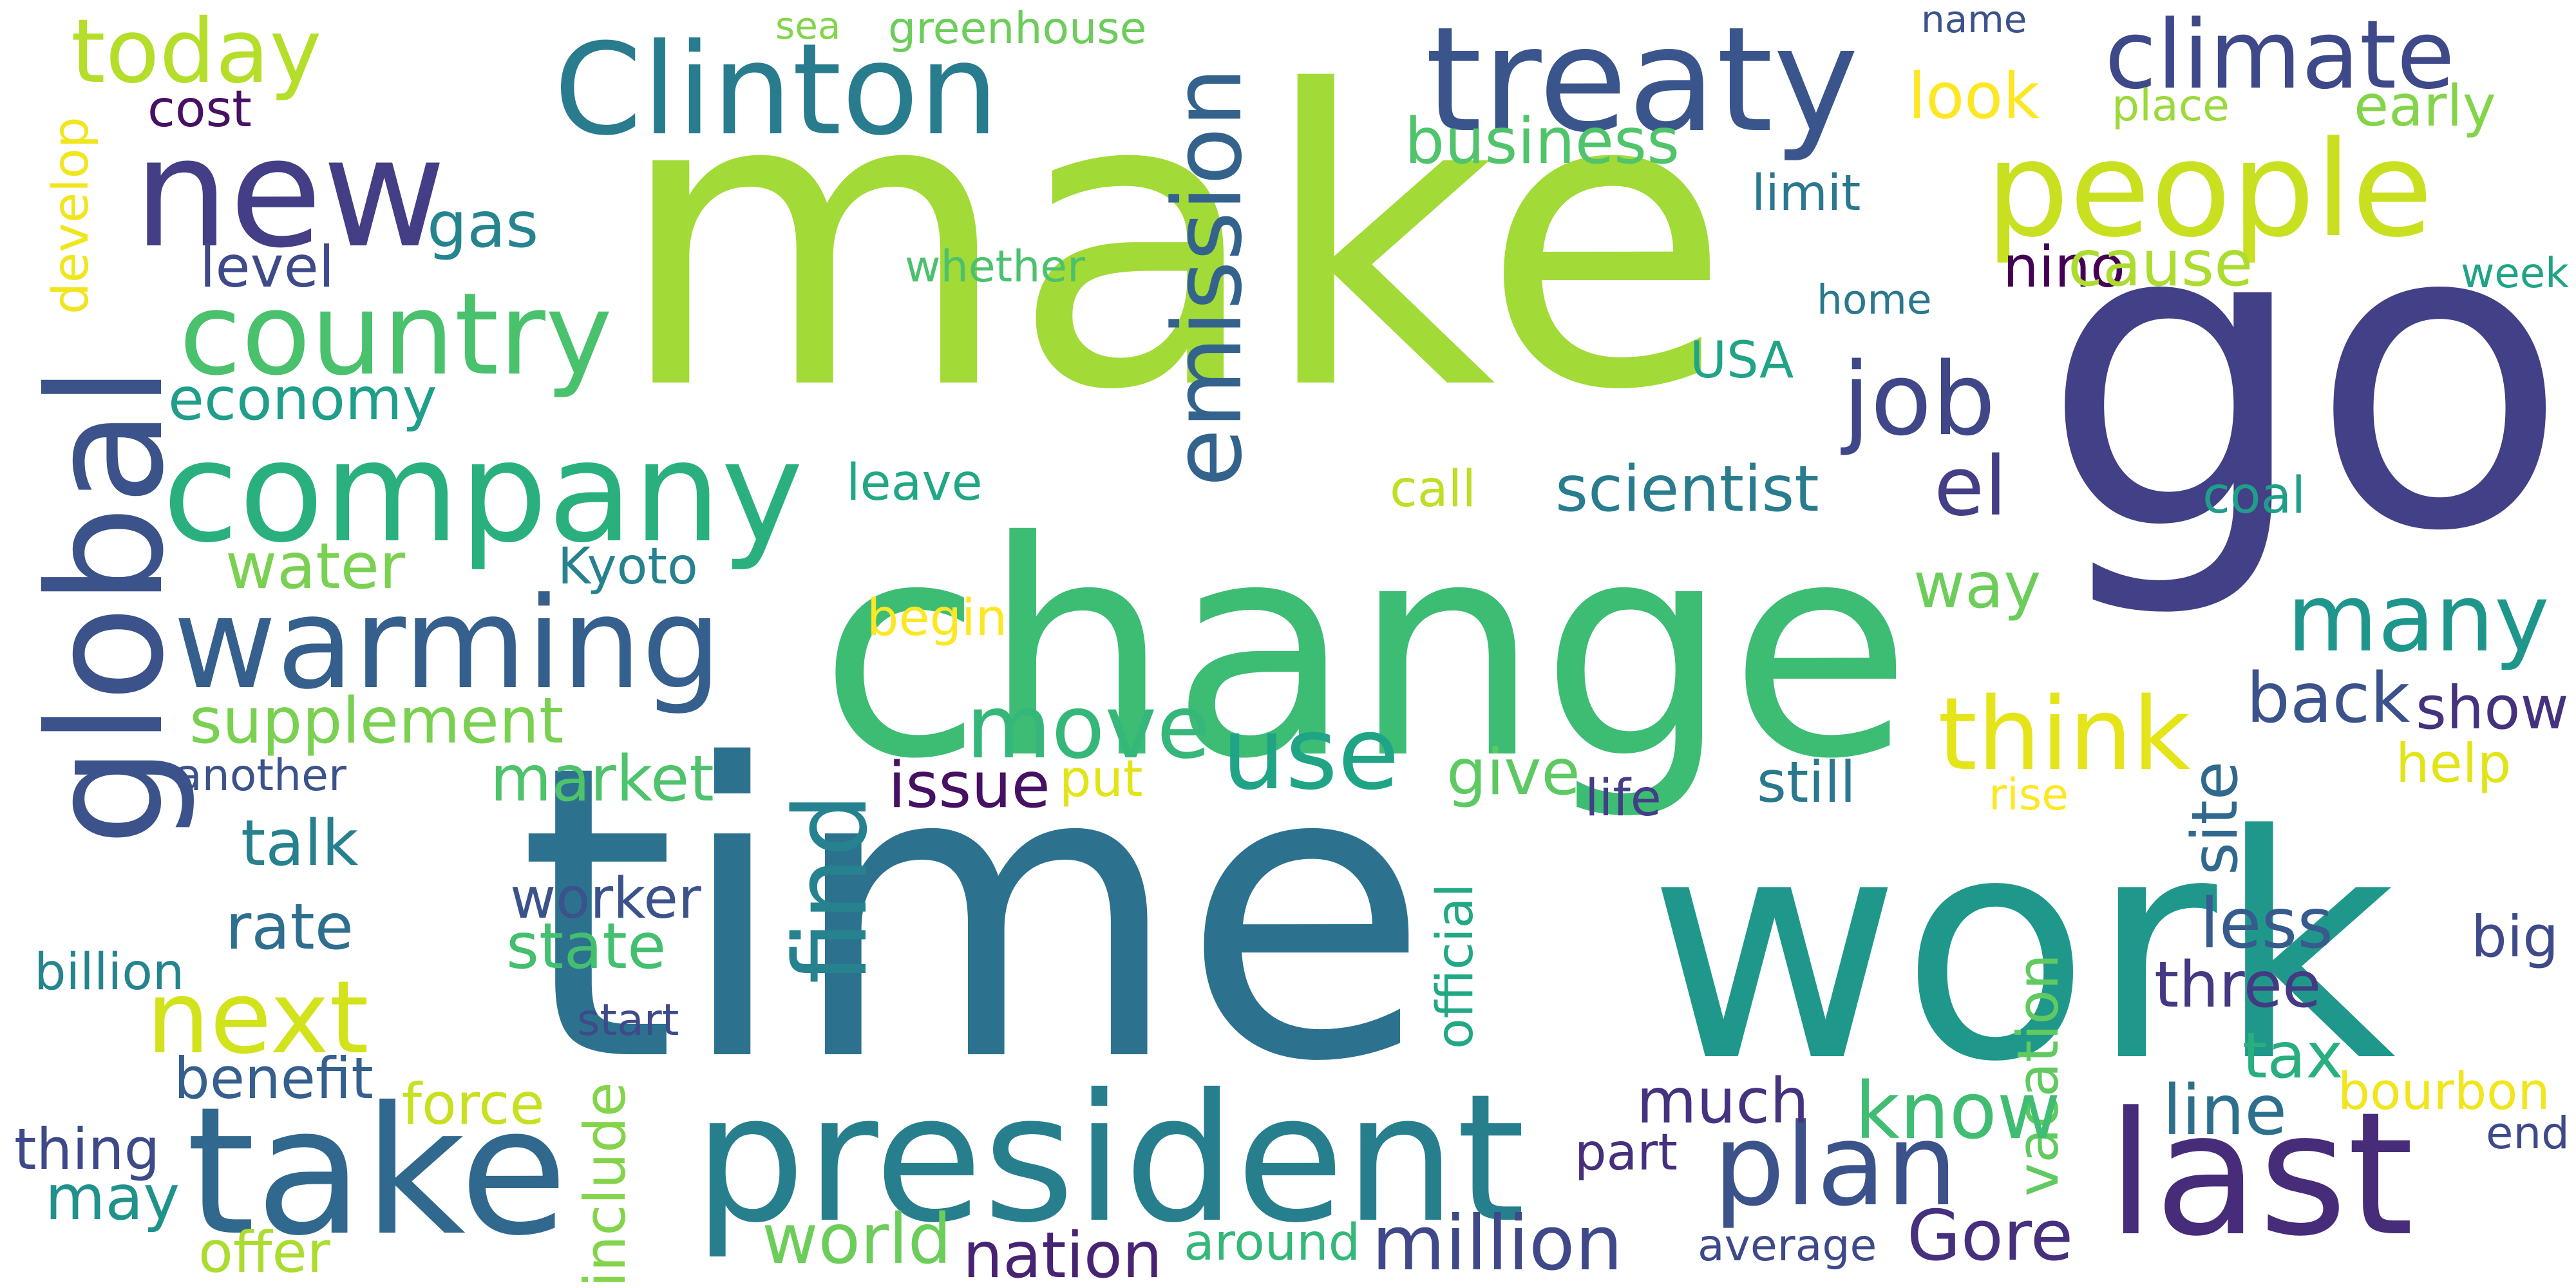  I want to click on word-climate: climate, so click(2280, 55).